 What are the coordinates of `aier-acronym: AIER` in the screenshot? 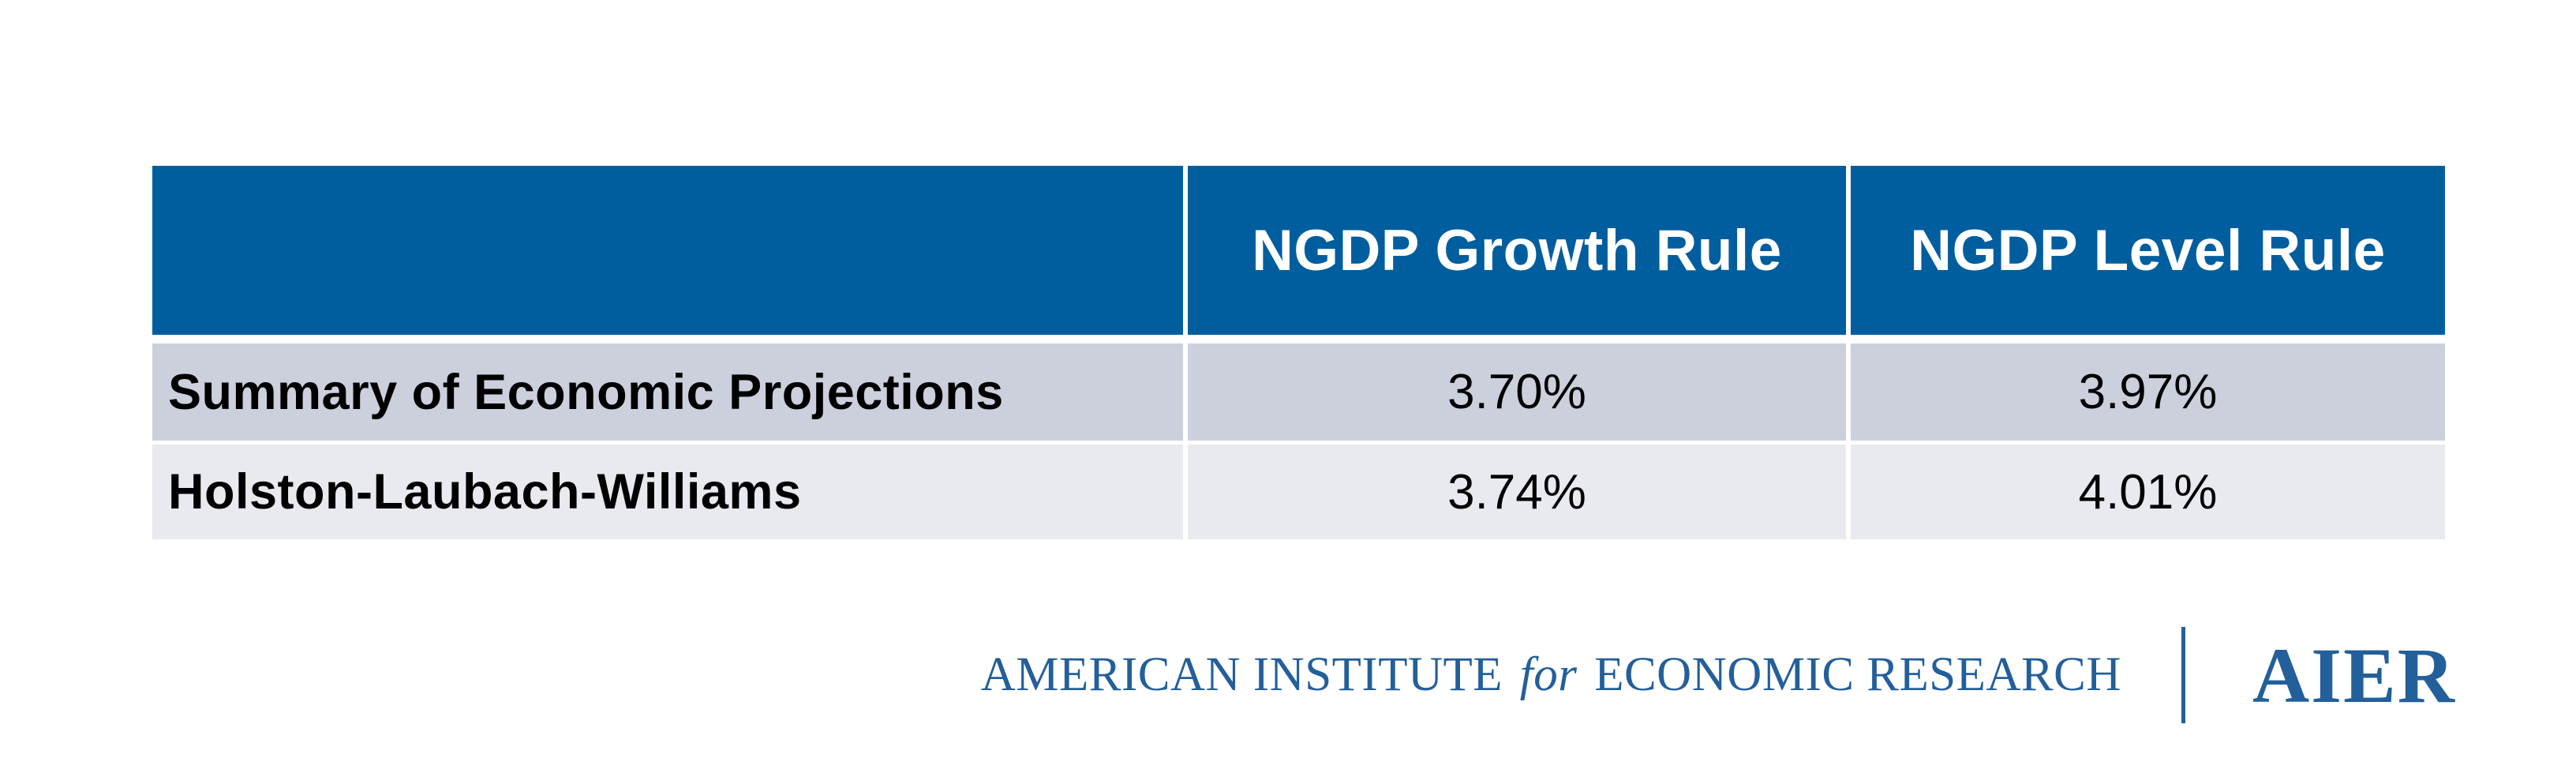 It's located at (2354, 675).